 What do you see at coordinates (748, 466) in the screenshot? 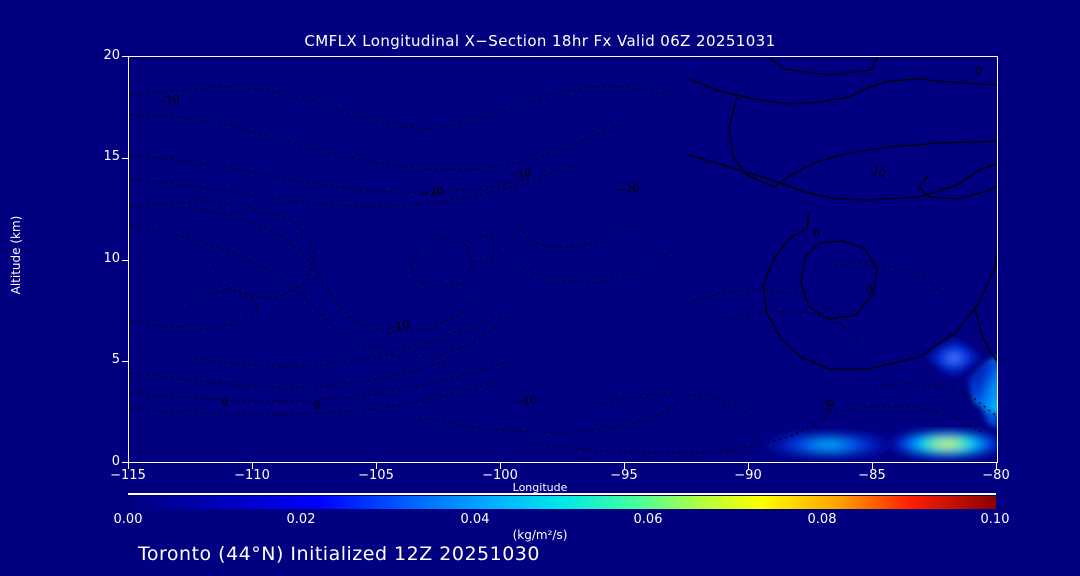
I see `x-tickmark-n90` at bounding box center [748, 466].